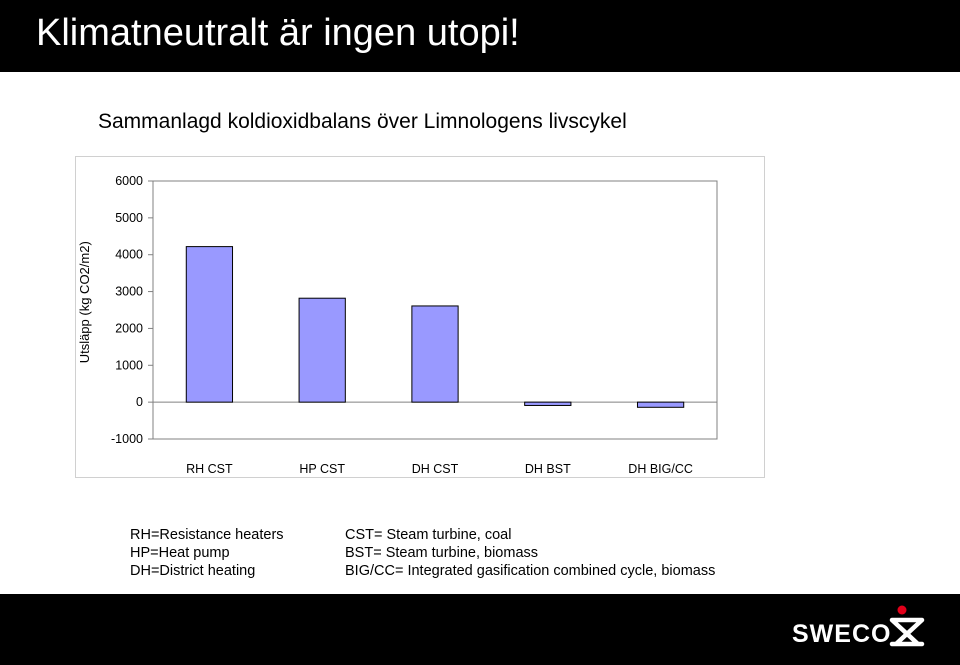  Describe the element at coordinates (193, 571) in the screenshot. I see `legend-note: DH=District heating` at that location.